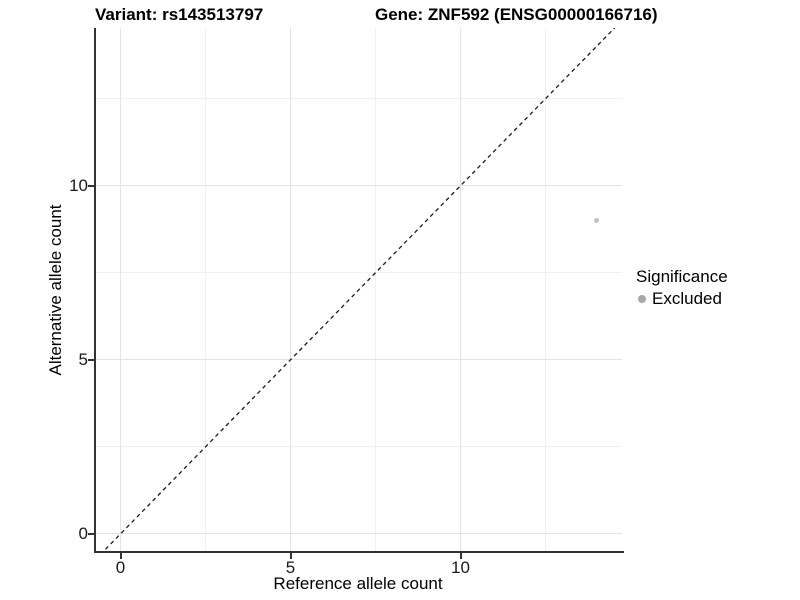  I want to click on data-point, so click(596, 221).